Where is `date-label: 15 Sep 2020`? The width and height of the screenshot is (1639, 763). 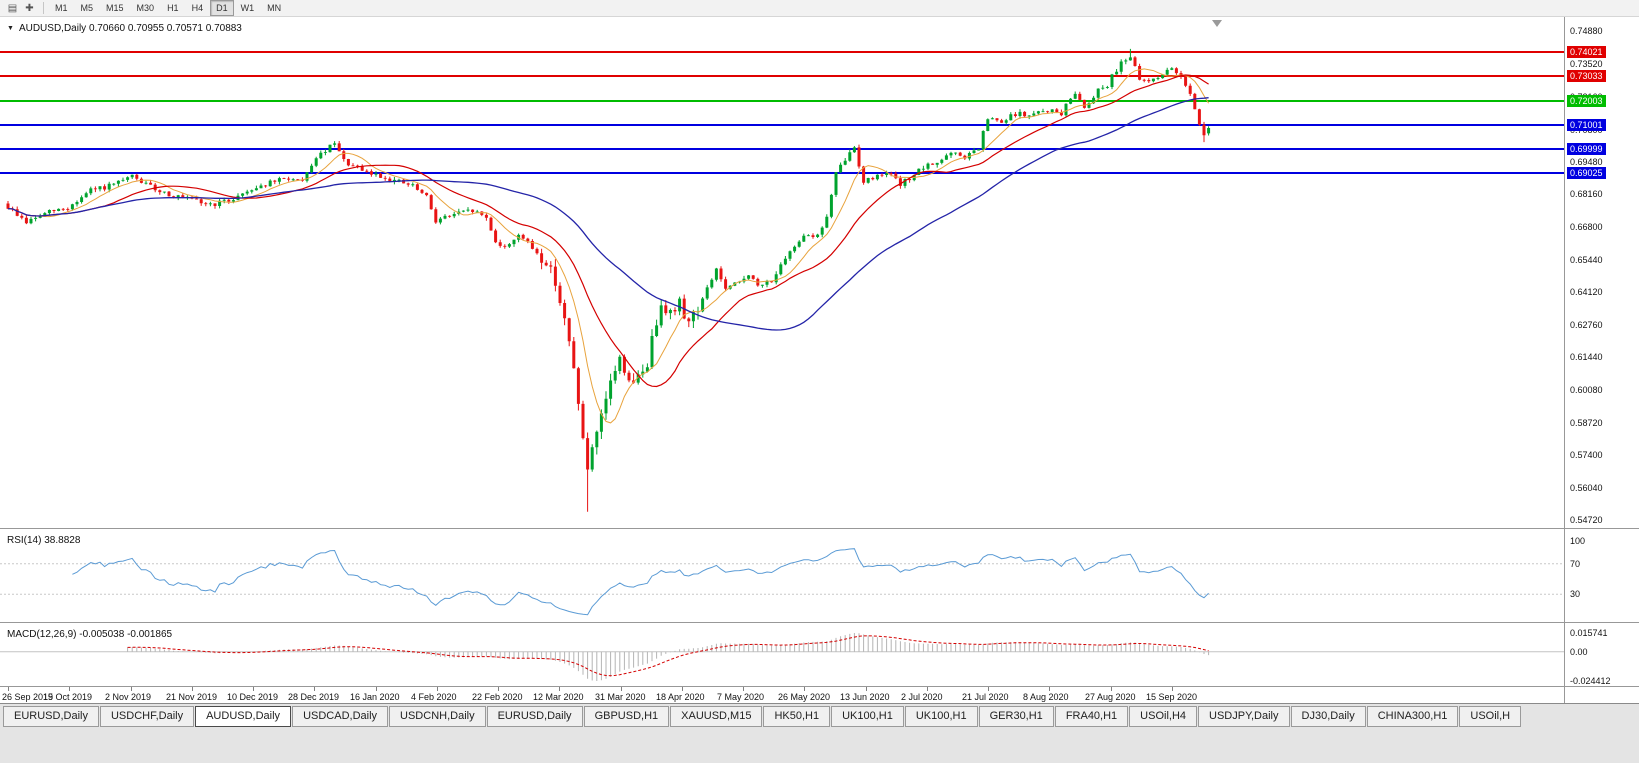
date-label: 15 Sep 2020 is located at coordinates (1172, 697).